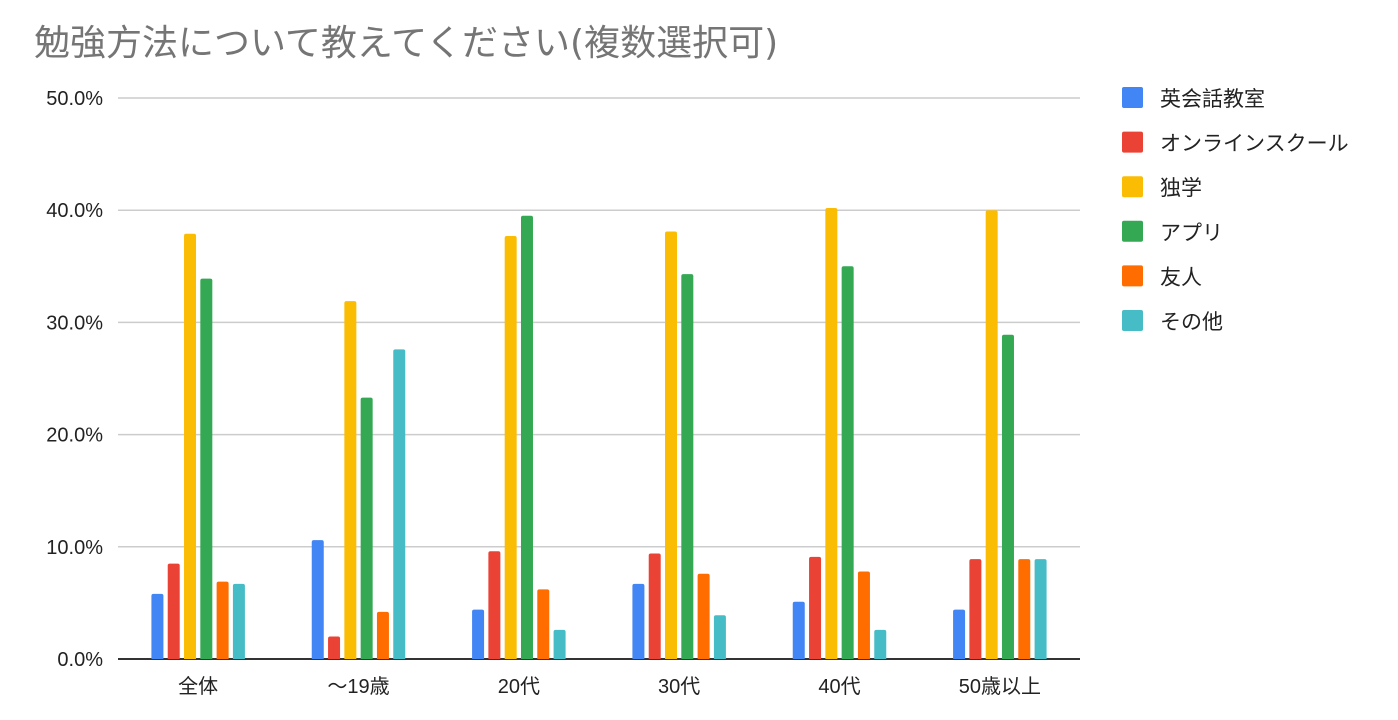  What do you see at coordinates (1191, 233) in the screenshot?
I see `legend-label: アプリ` at bounding box center [1191, 233].